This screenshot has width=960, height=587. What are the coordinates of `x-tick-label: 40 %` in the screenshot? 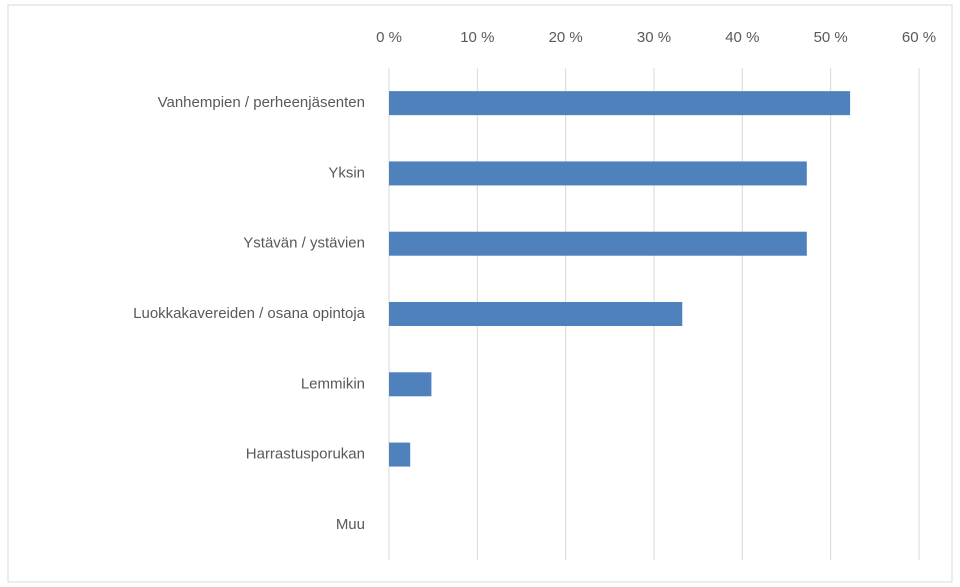 It's located at (742, 37).